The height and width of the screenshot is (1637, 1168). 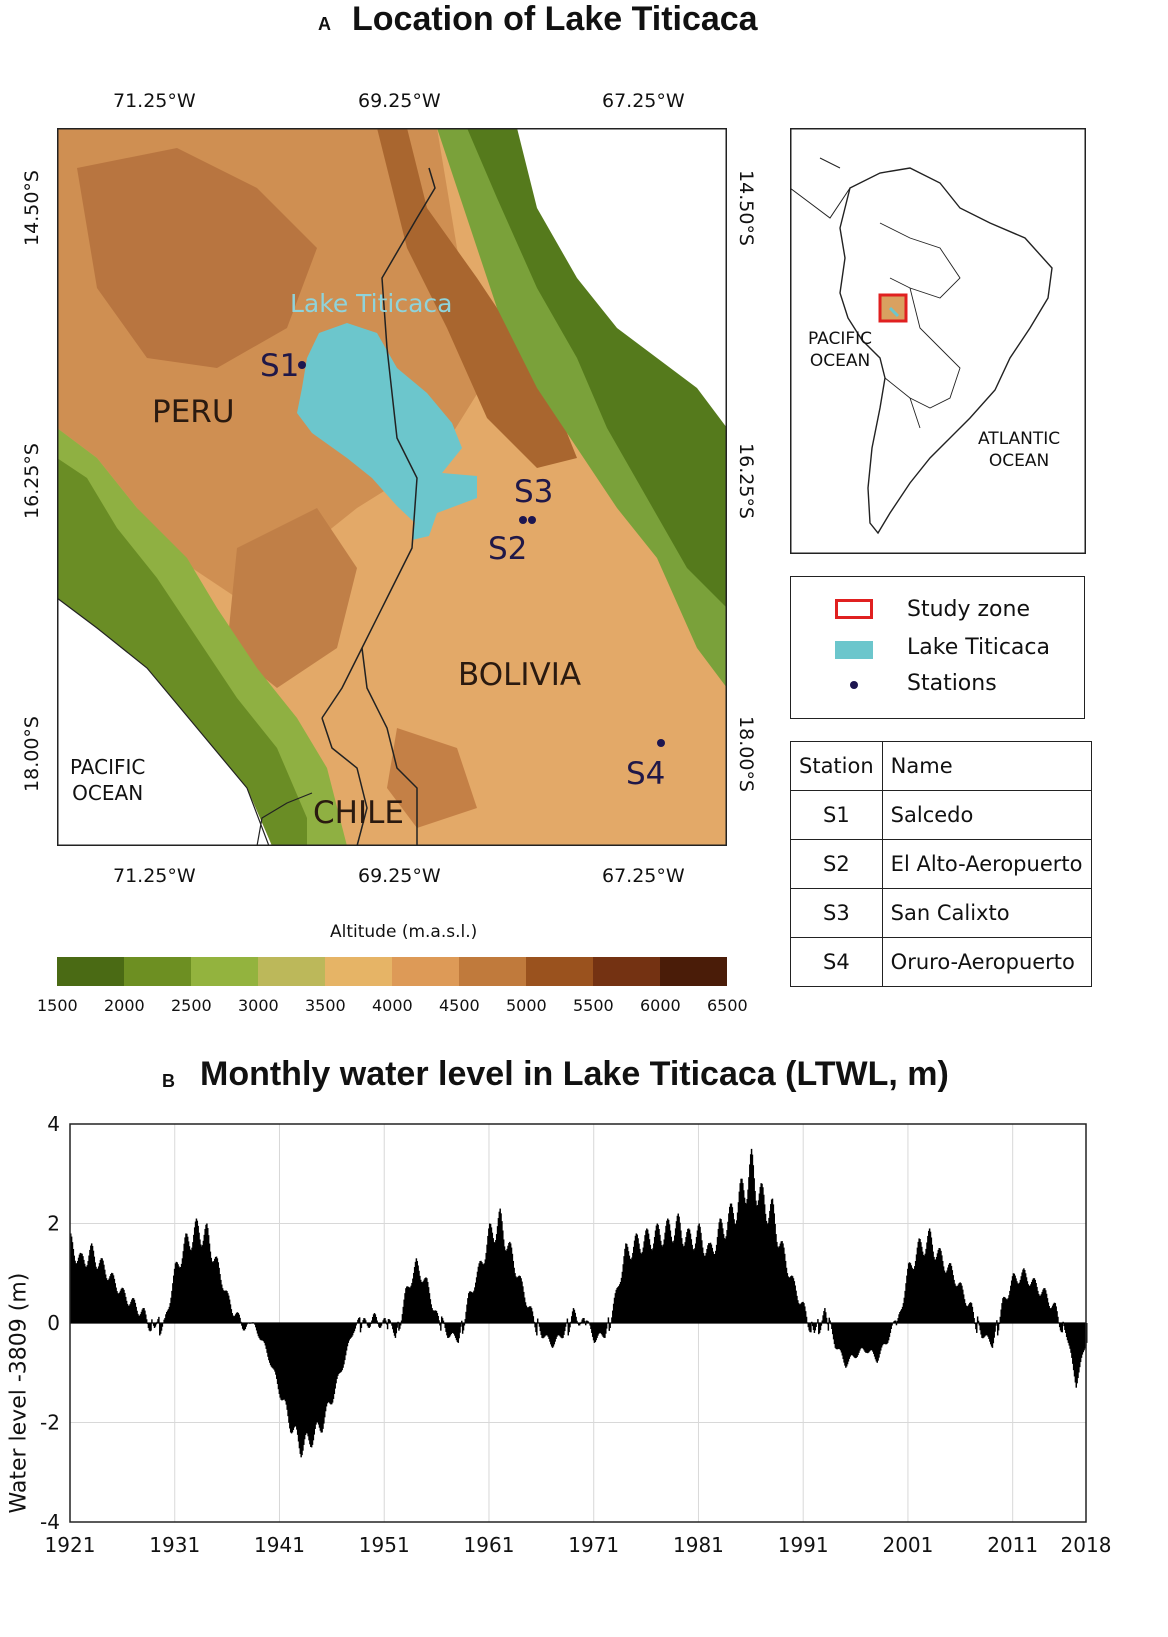 What do you see at coordinates (941, 913) in the screenshot?
I see `table-row: S3 San Calixto` at bounding box center [941, 913].